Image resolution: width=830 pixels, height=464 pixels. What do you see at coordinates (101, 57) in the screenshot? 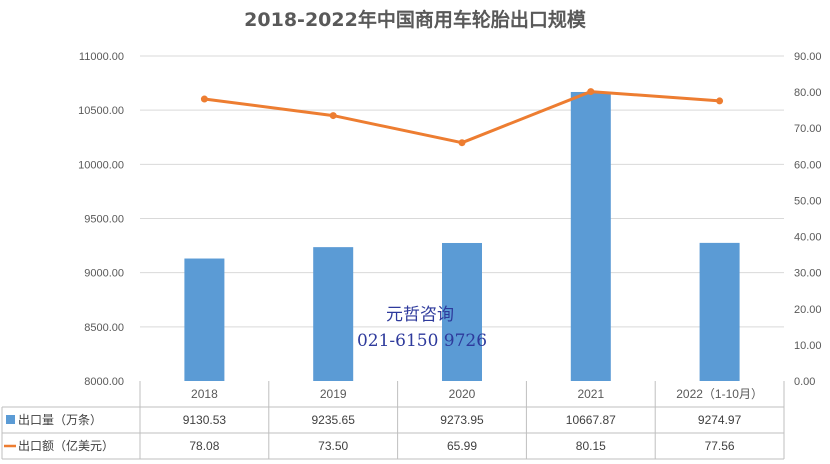
I see `left-axis-tick-label: 11000.00` at bounding box center [101, 57].